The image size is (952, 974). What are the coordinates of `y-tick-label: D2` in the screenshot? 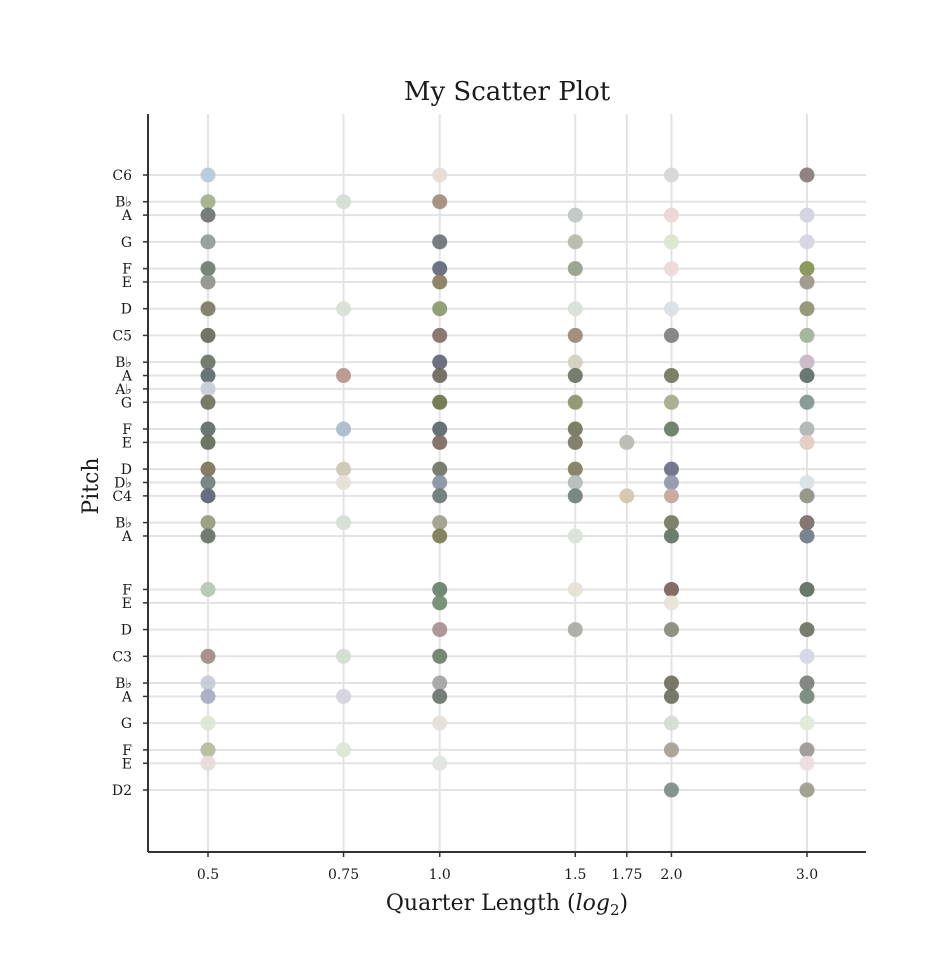 It's located at (122, 791).